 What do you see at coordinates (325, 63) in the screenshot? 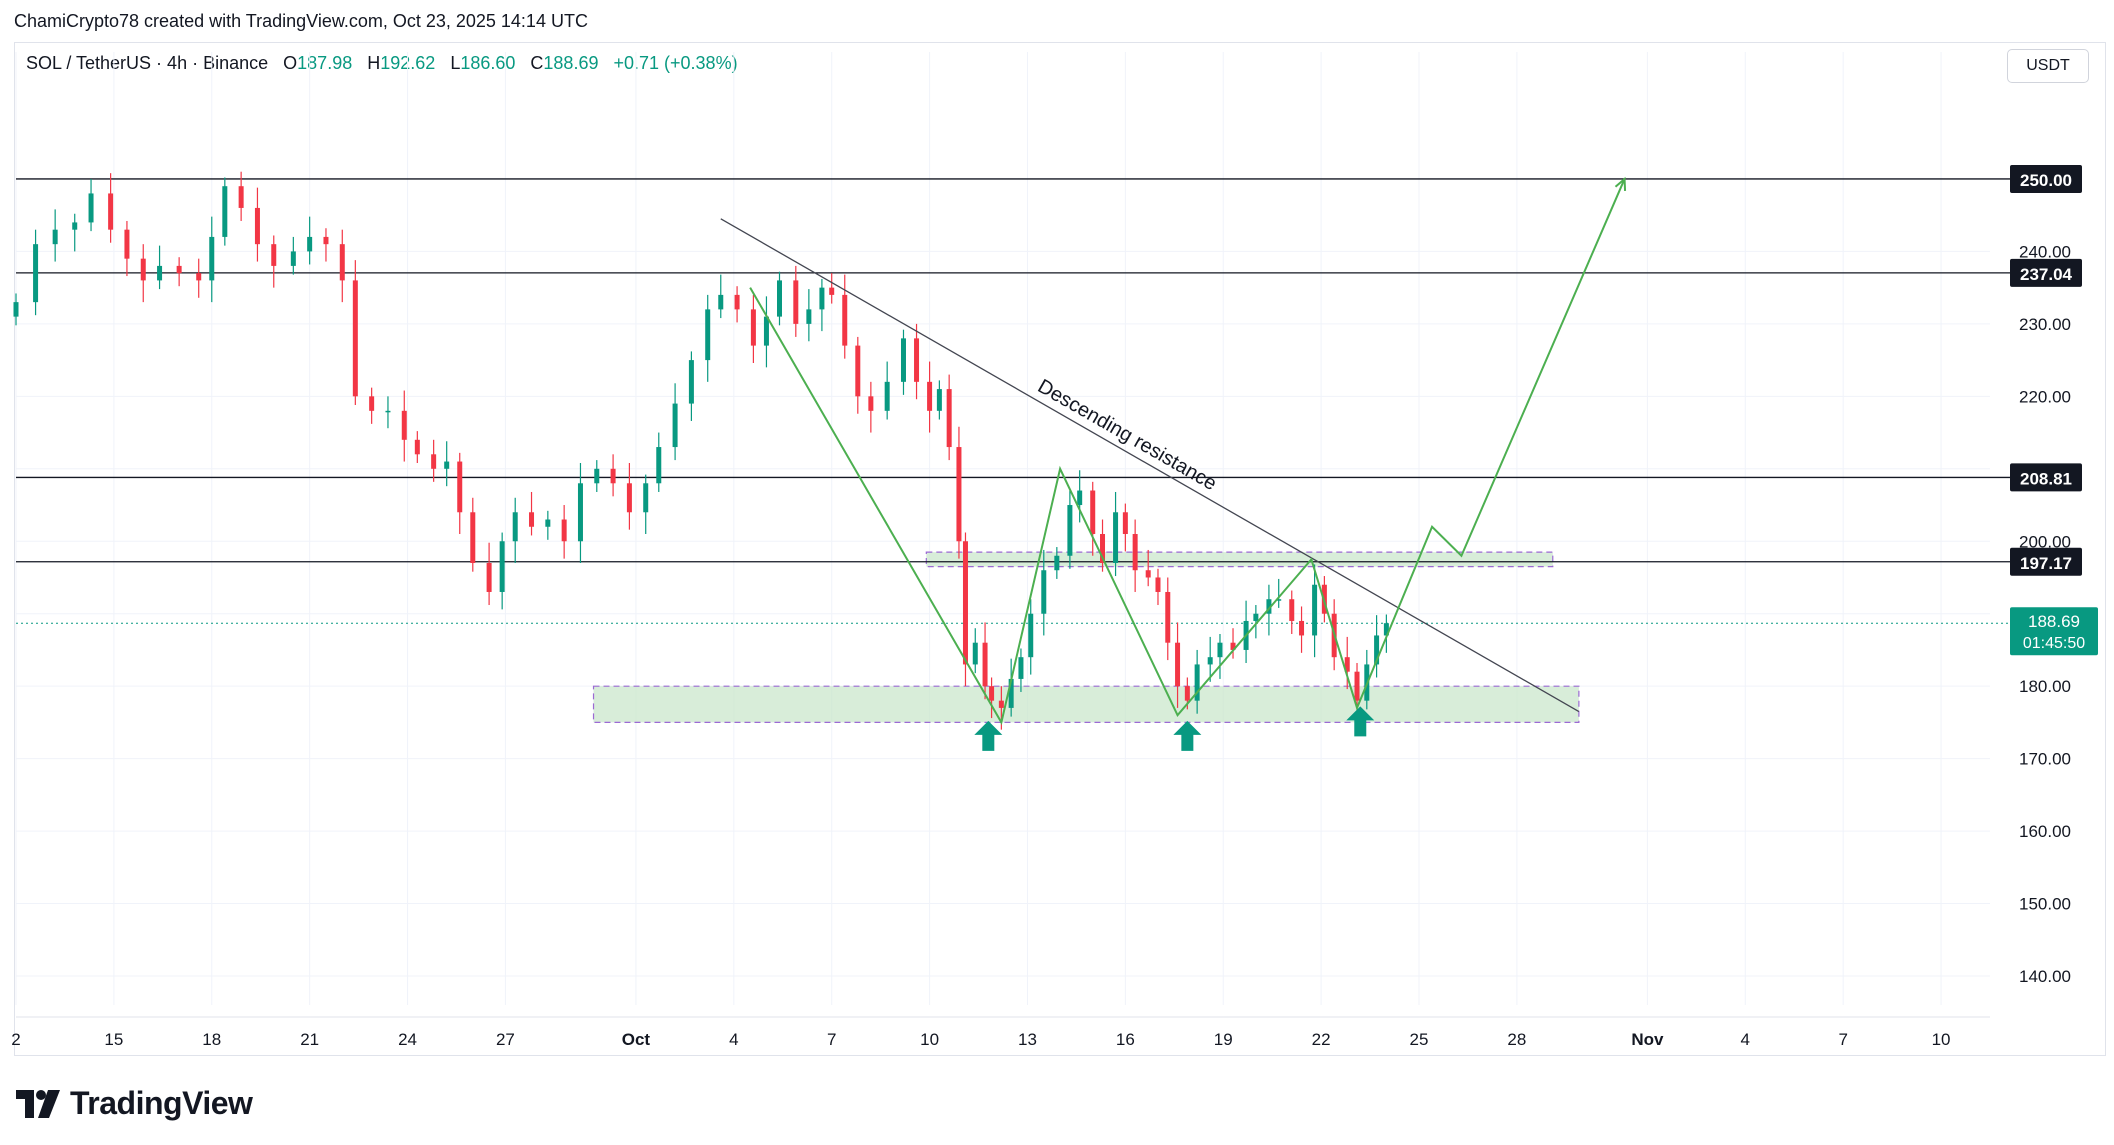
I see `open-value: 187.98` at bounding box center [325, 63].